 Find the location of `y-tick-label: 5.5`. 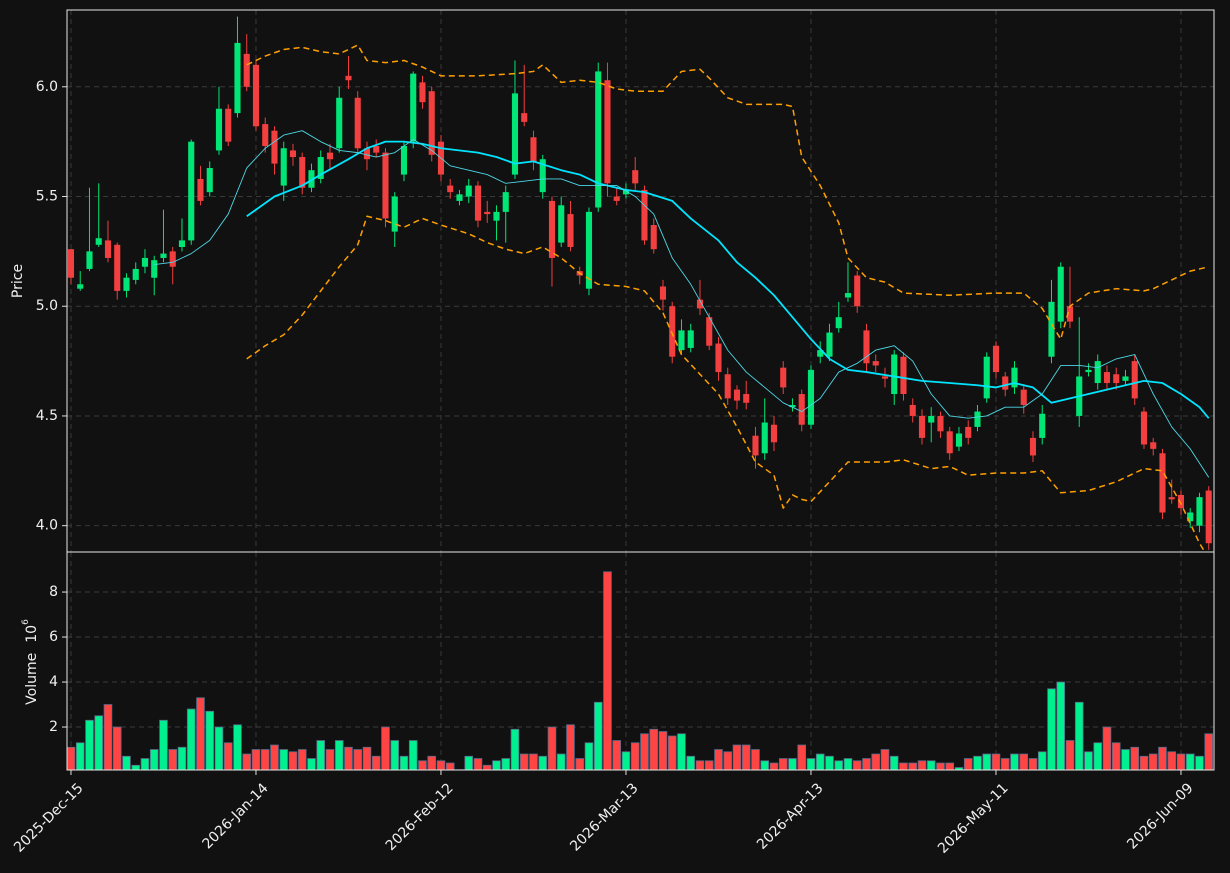

y-tick-label: 5.5 is located at coordinates (47, 197).